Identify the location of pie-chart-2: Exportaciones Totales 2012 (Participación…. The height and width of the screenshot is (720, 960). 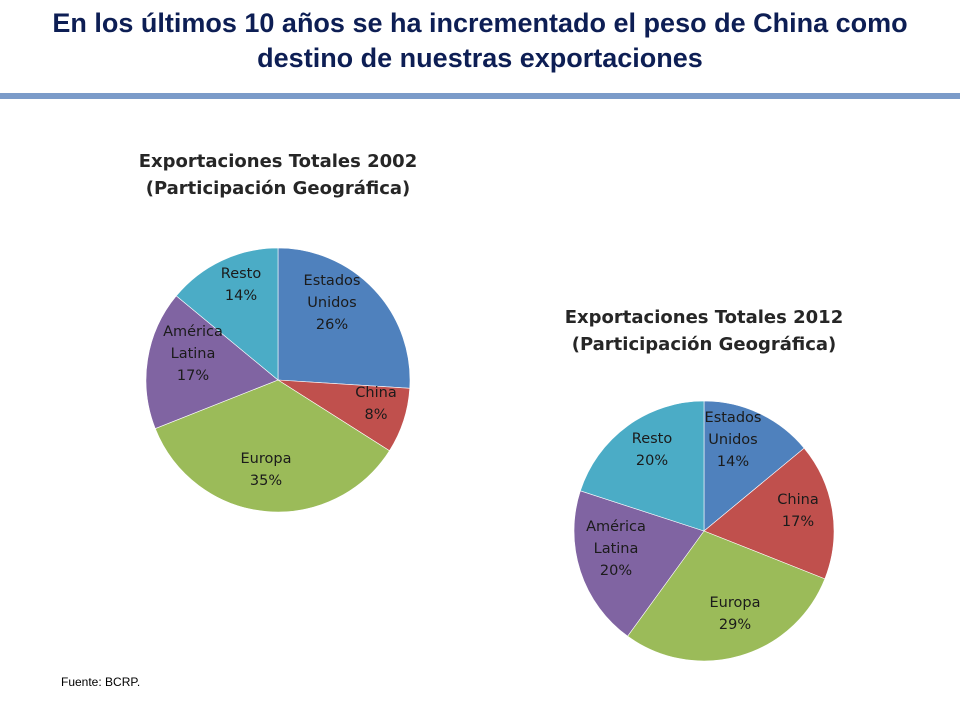
(704, 484).